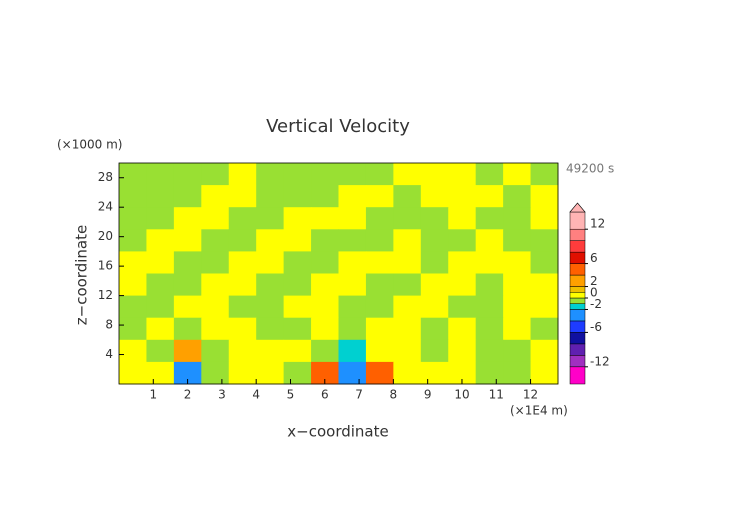 The height and width of the screenshot is (532, 752). I want to click on y-tick-label: 24, so click(105, 207).